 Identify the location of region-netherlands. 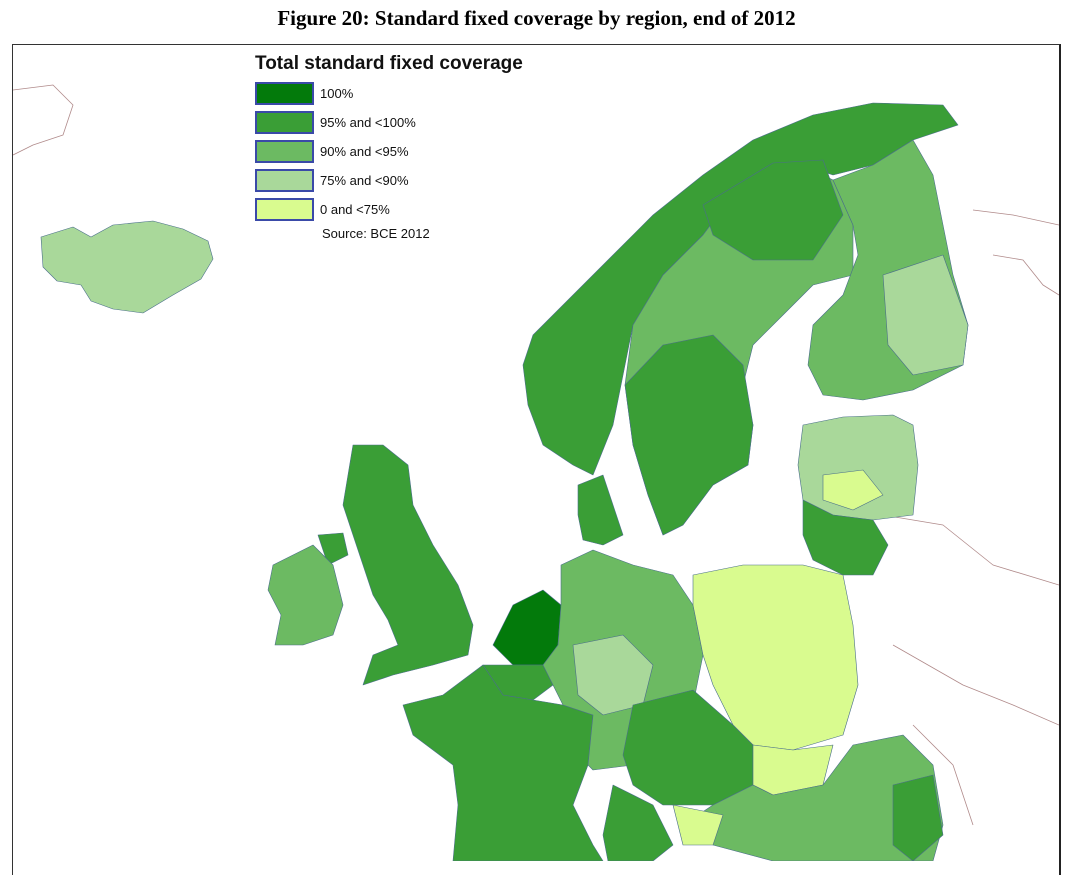
(527, 627).